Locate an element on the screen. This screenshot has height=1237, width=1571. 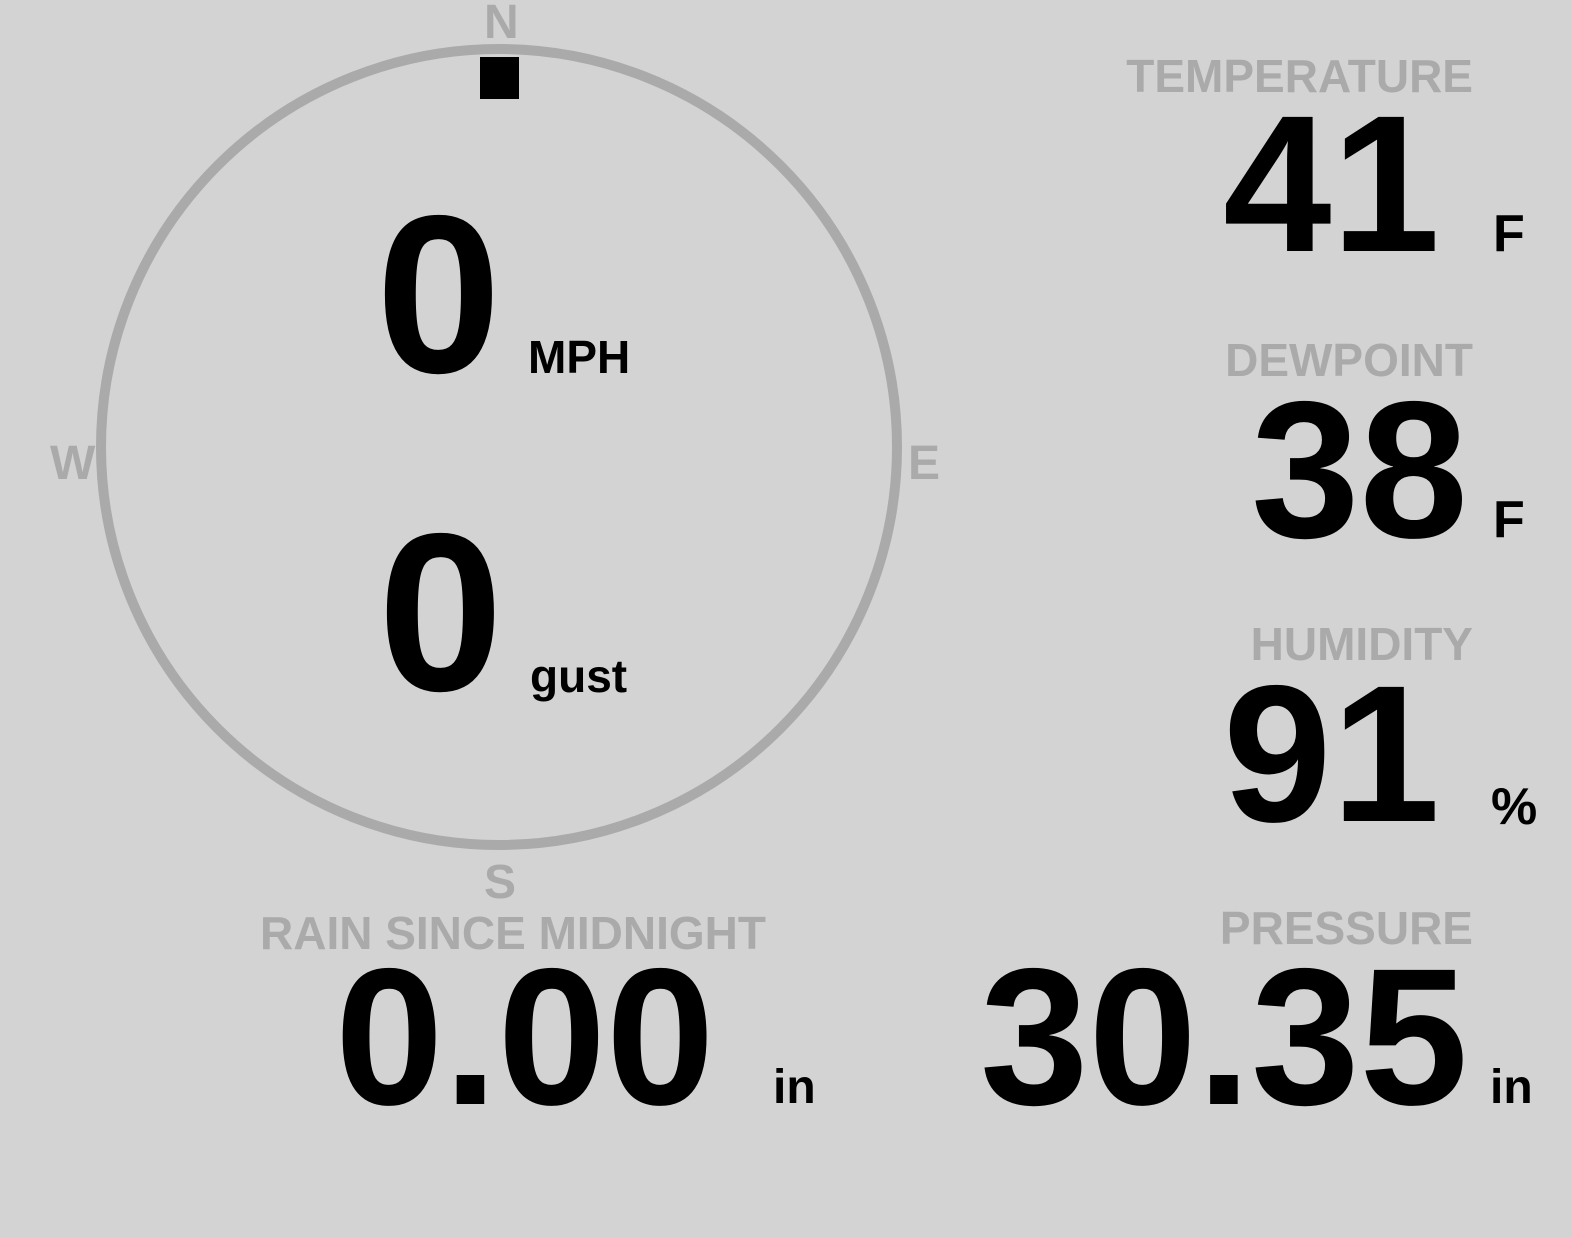
compass-south: S is located at coordinates (500, 882).